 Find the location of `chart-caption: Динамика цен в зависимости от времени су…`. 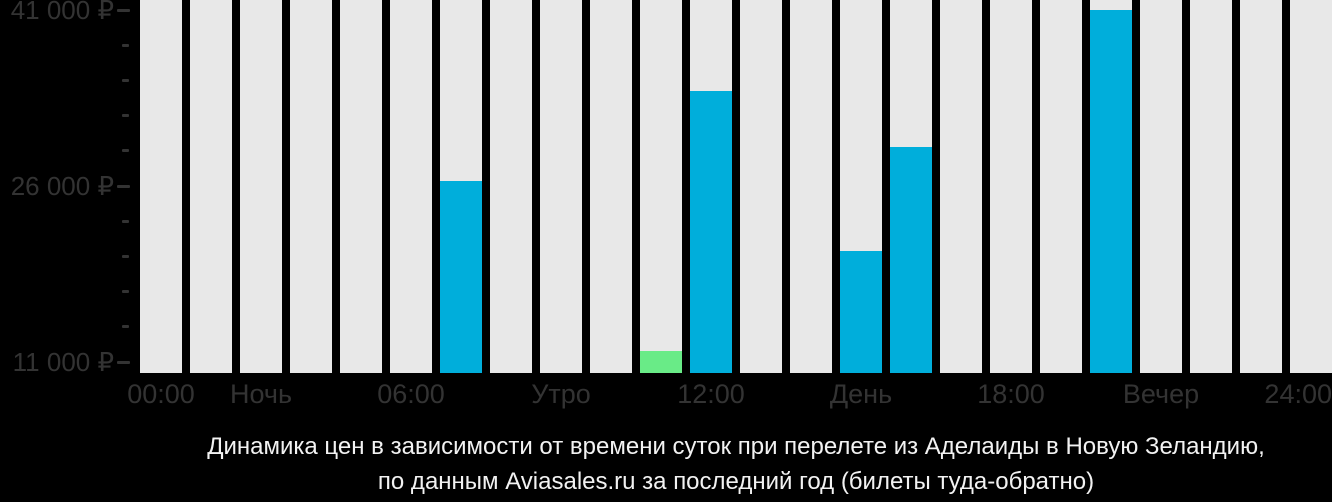

chart-caption: Динамика цен в зависимости от времени су… is located at coordinates (736, 464).